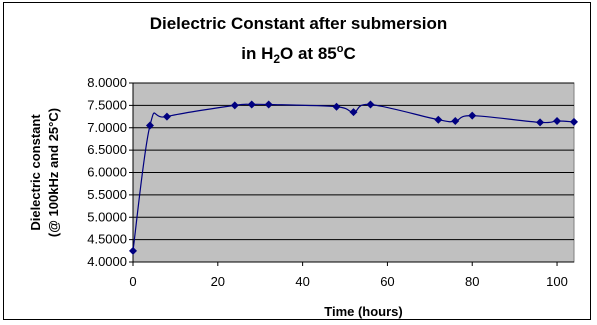 The image size is (597, 325). I want to click on title-subscript: 2, so click(277, 59).